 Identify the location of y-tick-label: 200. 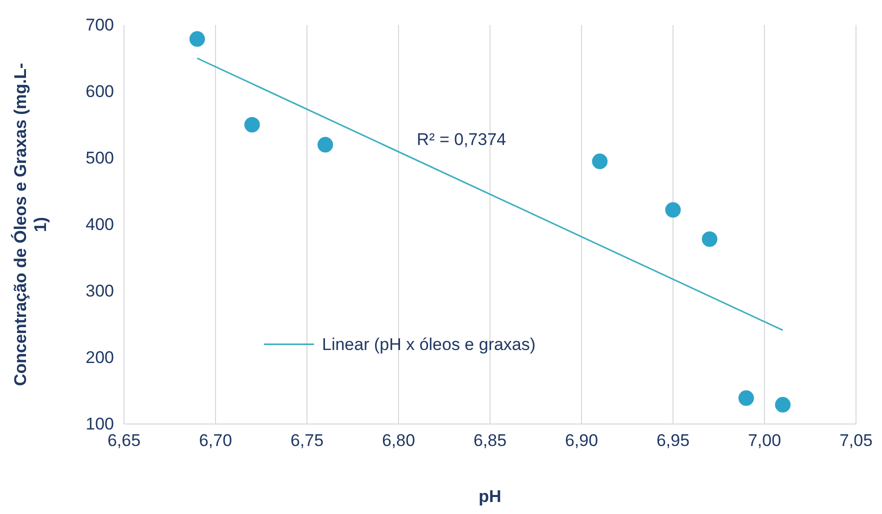
(100, 357).